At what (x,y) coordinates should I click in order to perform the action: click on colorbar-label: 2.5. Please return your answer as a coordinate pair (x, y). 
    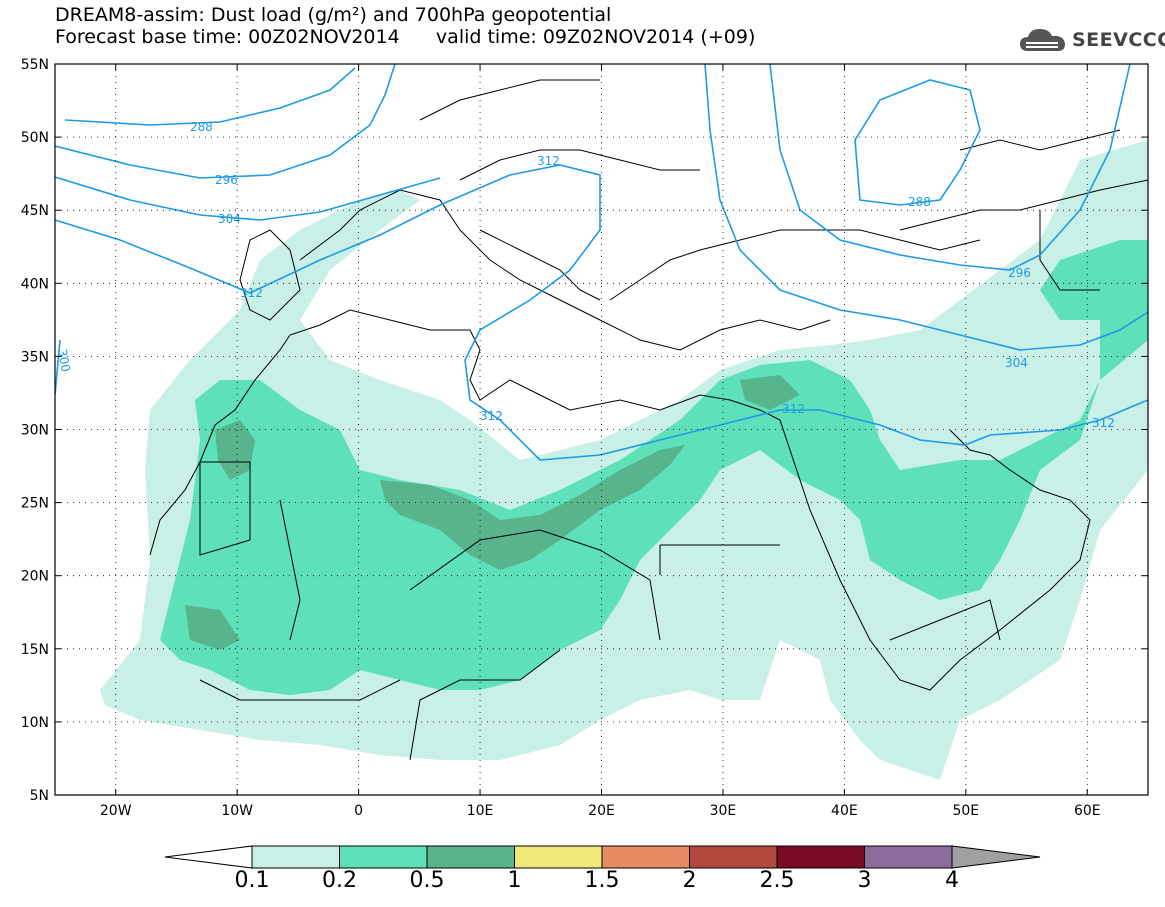
    Looking at the image, I should click on (777, 880).